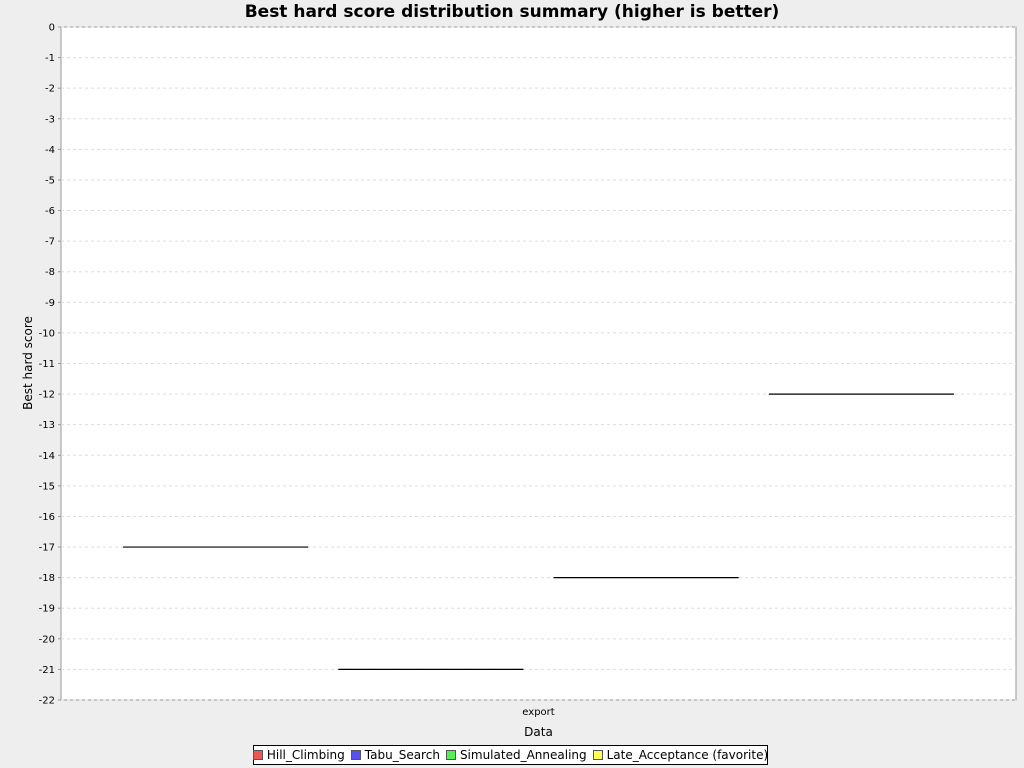 Image resolution: width=1024 pixels, height=768 pixels. I want to click on legend-item: Late_Acceptance (favorite), so click(680, 755).